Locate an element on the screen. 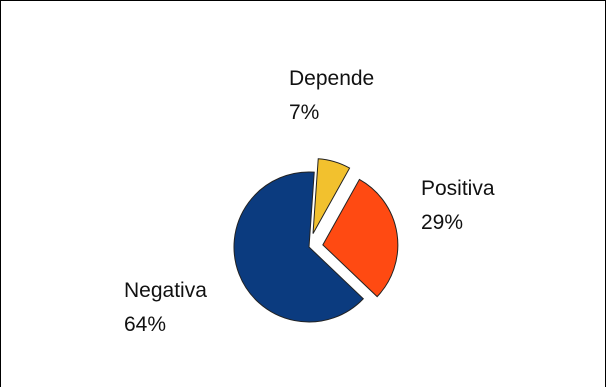 Image resolution: width=606 pixels, height=388 pixels. slice-percent-depende: 7% is located at coordinates (304, 112).